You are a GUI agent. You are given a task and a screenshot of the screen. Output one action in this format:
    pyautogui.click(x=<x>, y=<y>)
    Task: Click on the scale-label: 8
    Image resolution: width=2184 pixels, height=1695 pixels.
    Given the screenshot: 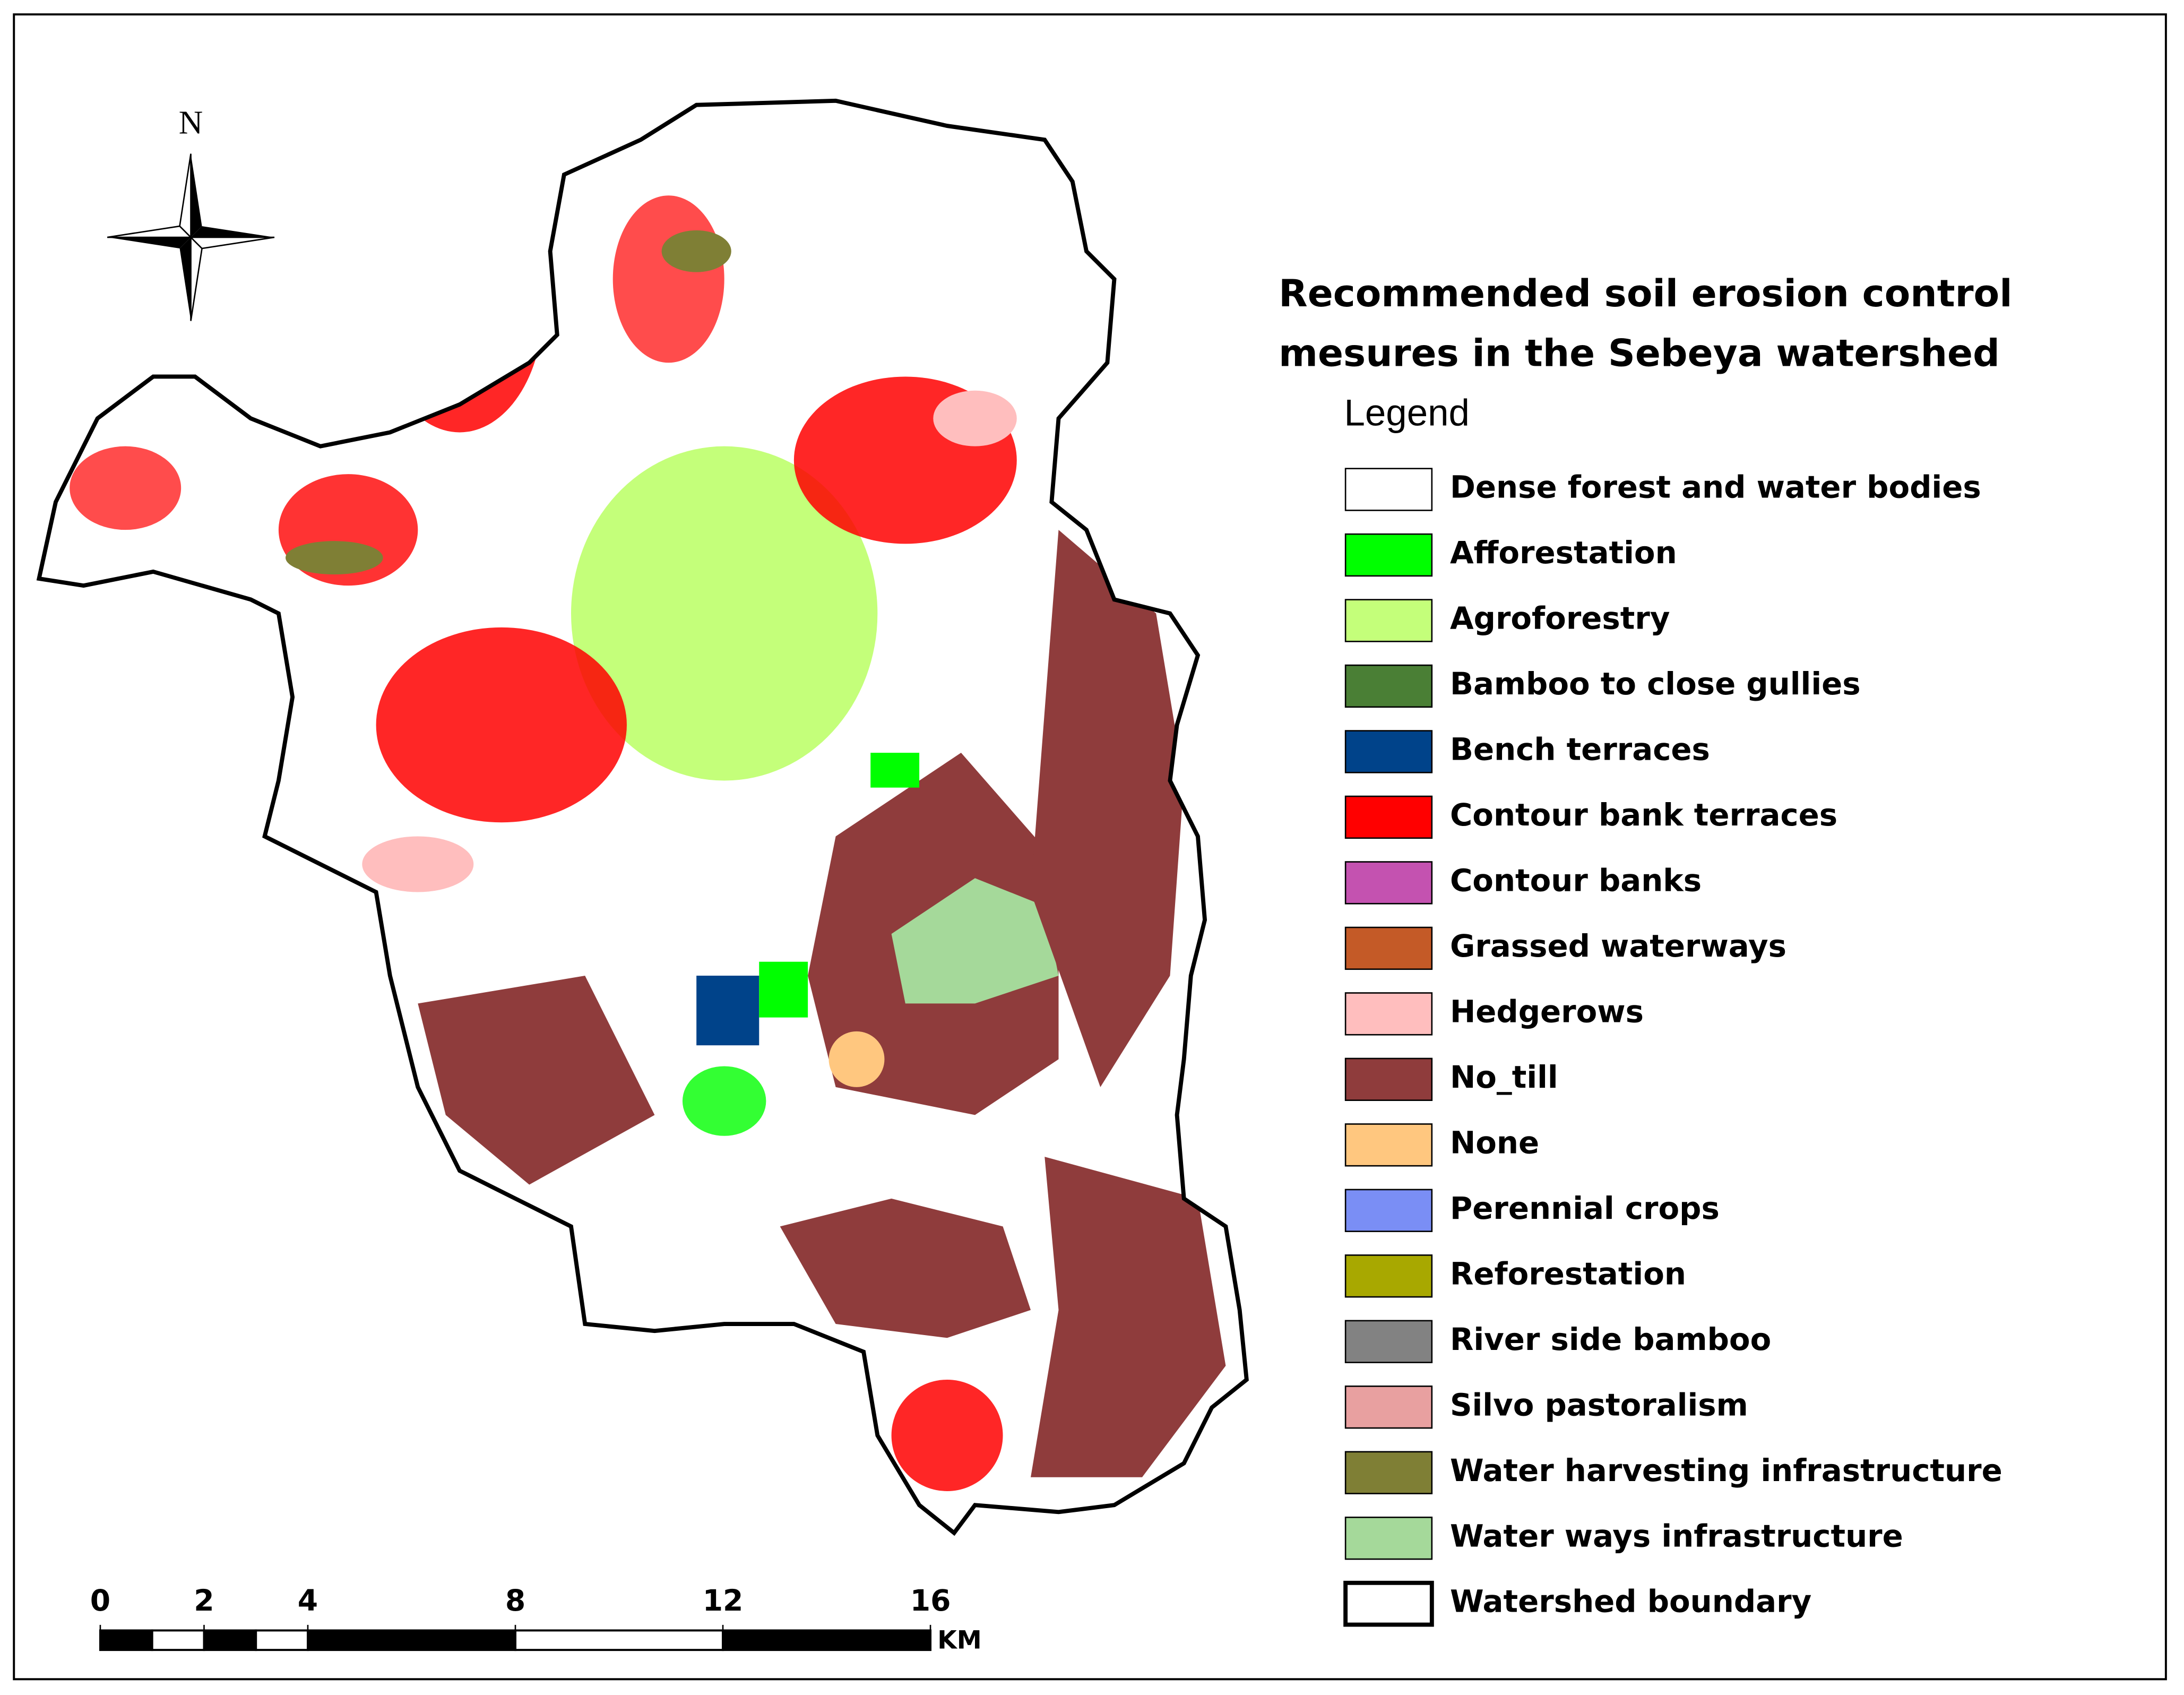 What is the action you would take?
    pyautogui.click(x=515, y=1601)
    